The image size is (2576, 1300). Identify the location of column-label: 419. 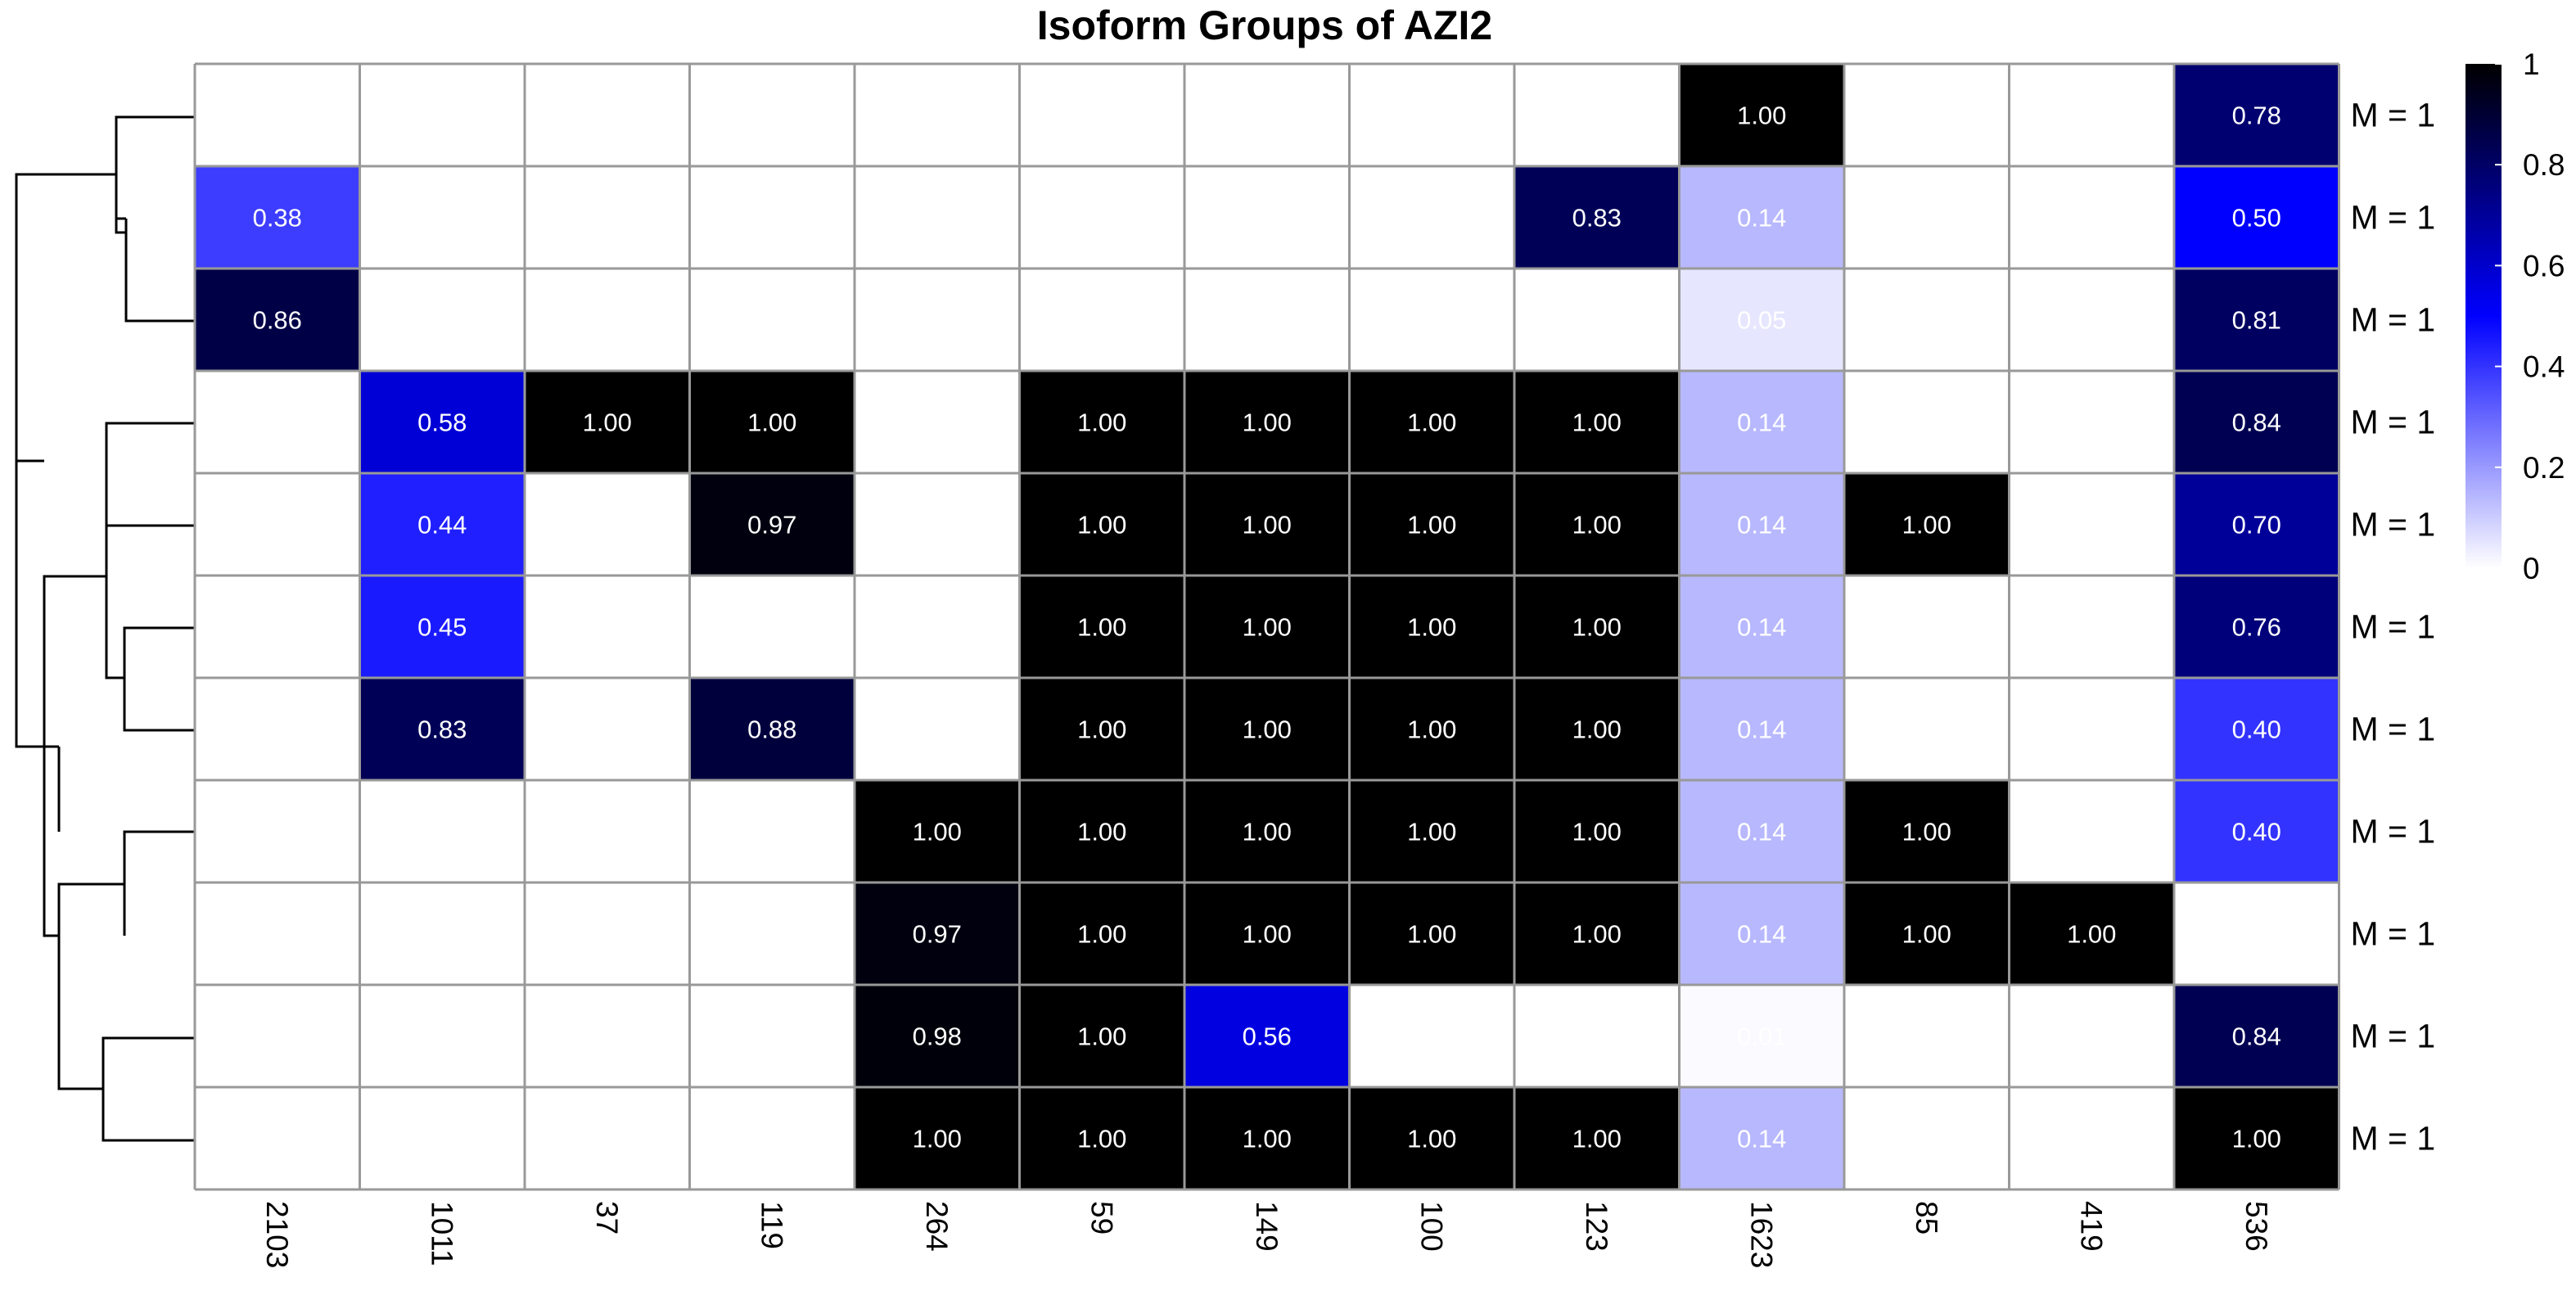
(2091, 1226).